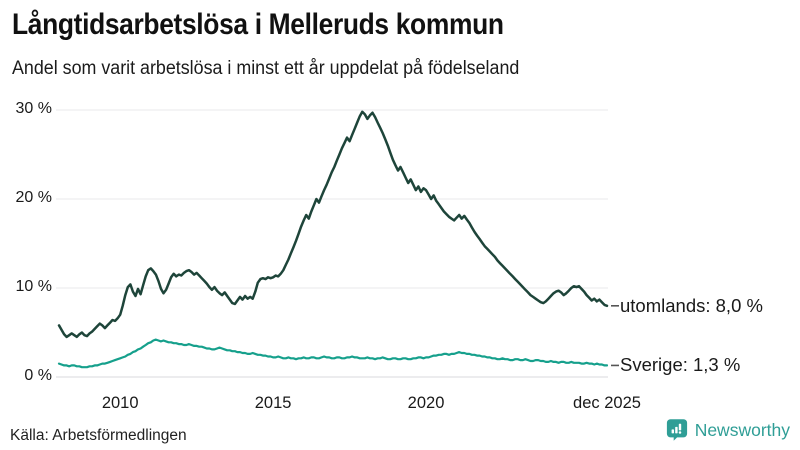  I want to click on newsworthy-brand: Newsworthy, so click(727, 430).